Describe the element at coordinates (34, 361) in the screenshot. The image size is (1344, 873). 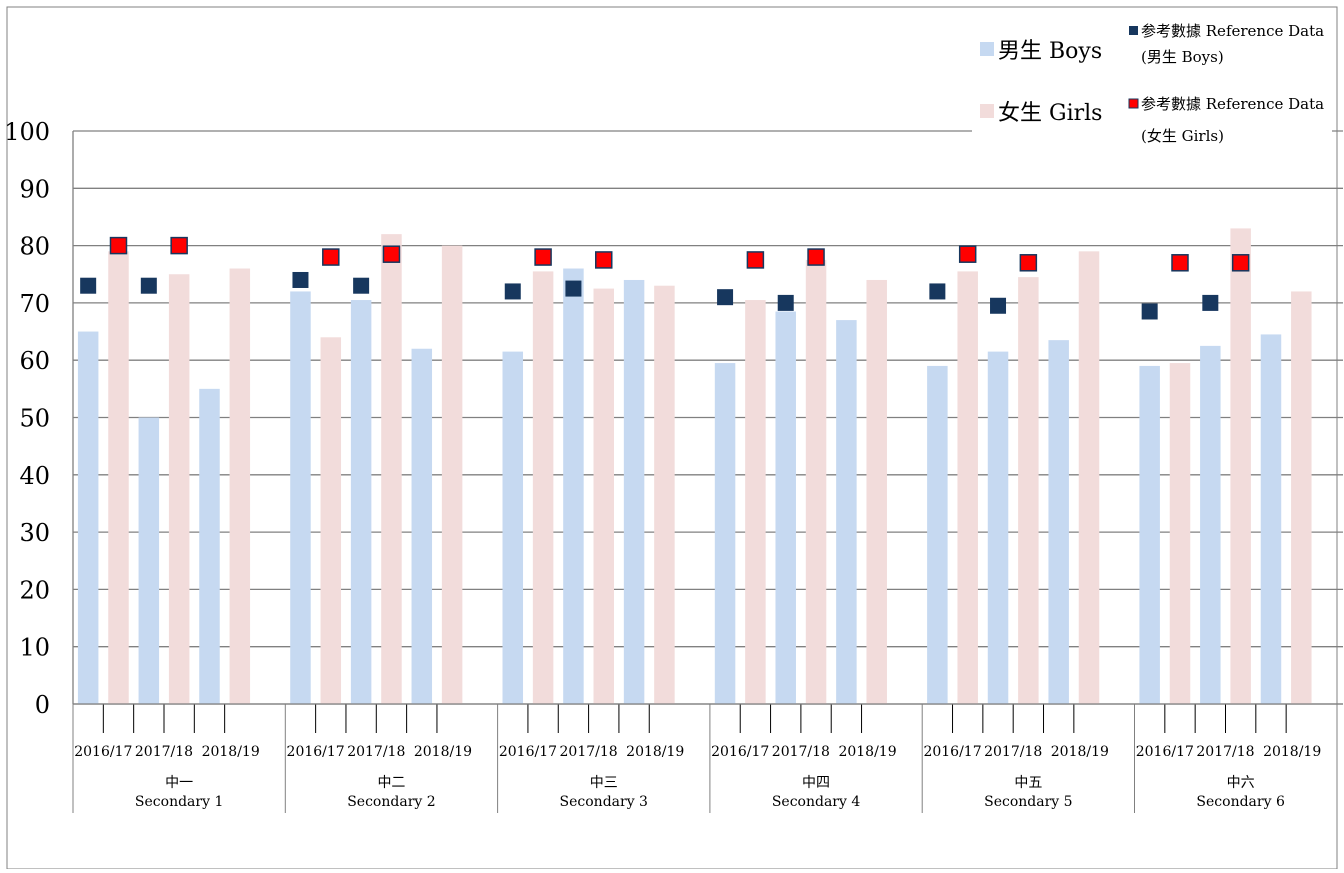
I see `y-tick-label: 60` at that location.